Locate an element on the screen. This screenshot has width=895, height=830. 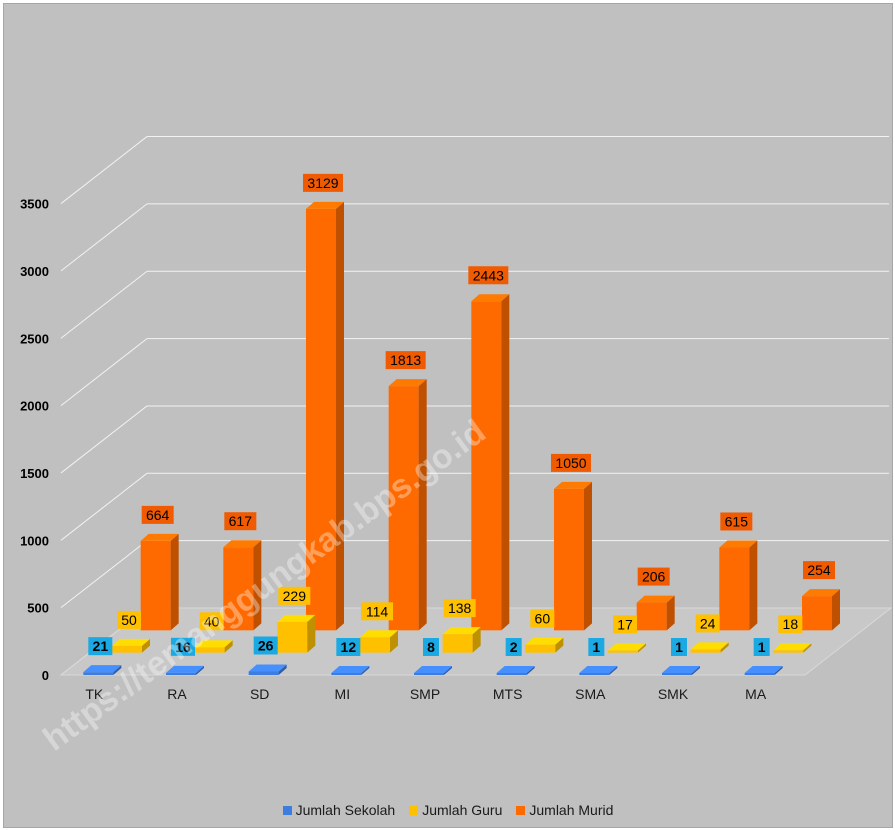
data-label: 615 is located at coordinates (737, 521).